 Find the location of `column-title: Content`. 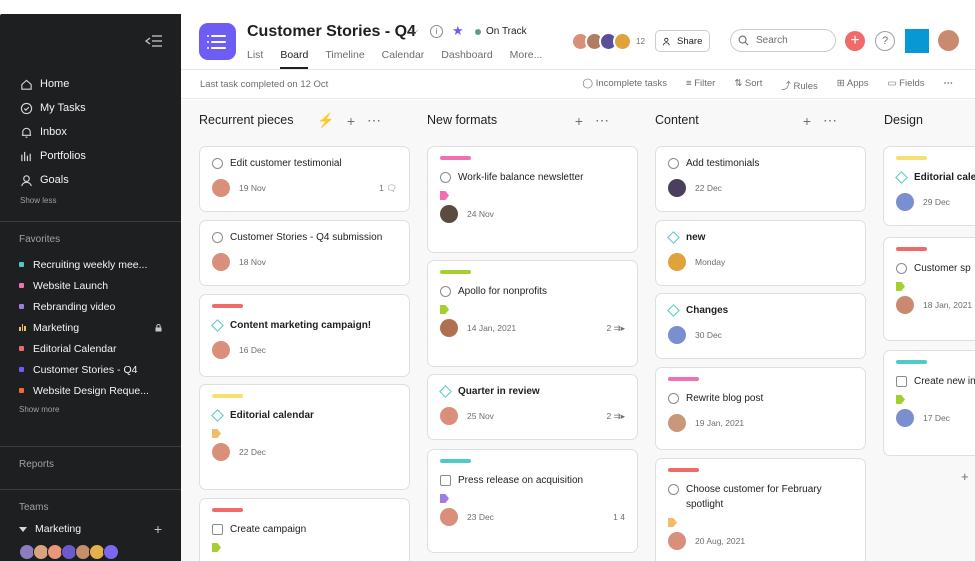

column-title: Content is located at coordinates (677, 120).